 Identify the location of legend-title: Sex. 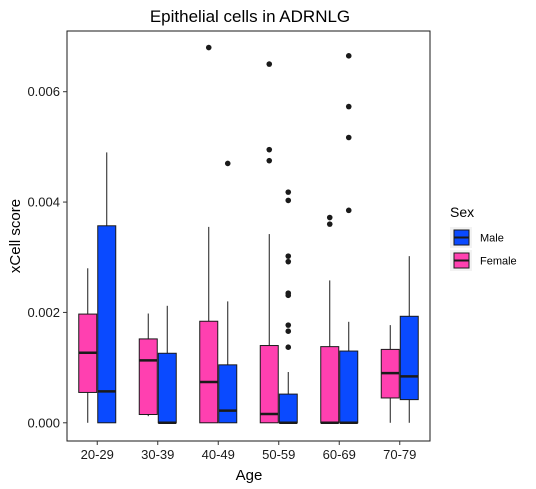
(462, 212).